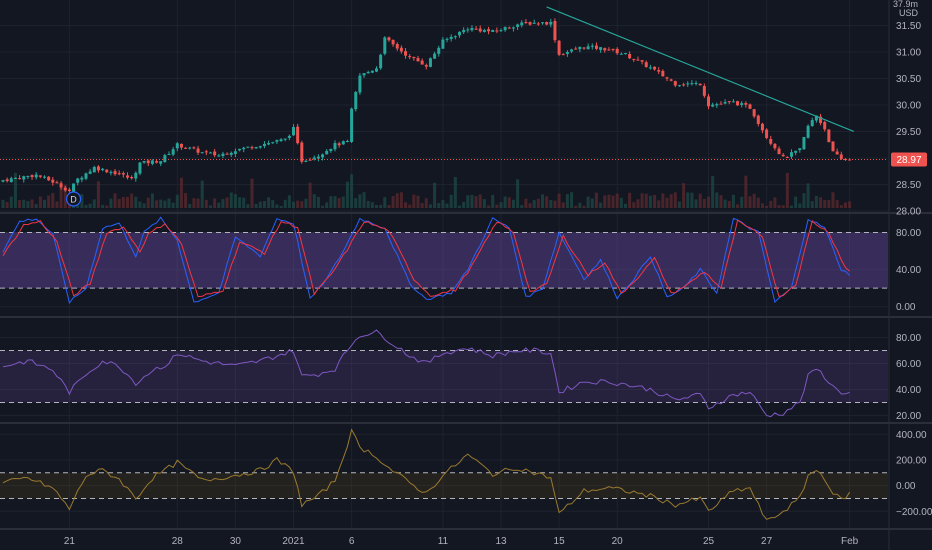 This screenshot has height=550, width=932. What do you see at coordinates (501, 541) in the screenshot?
I see `x-tick-label: 13` at bounding box center [501, 541].